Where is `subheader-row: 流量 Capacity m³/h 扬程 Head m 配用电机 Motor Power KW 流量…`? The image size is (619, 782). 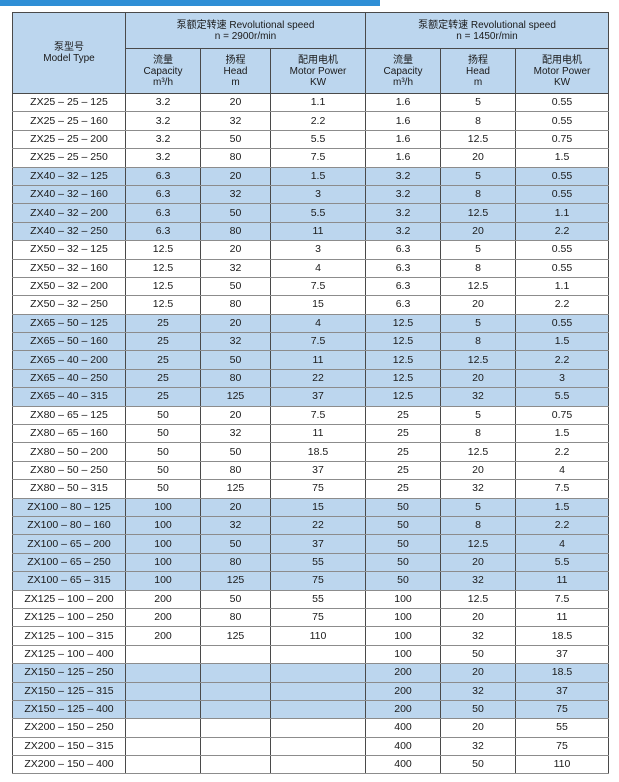 subheader-row: 流量 Capacity m³/h 扬程 Head m 配用电机 Motor Power KW 流量… is located at coordinates (311, 71).